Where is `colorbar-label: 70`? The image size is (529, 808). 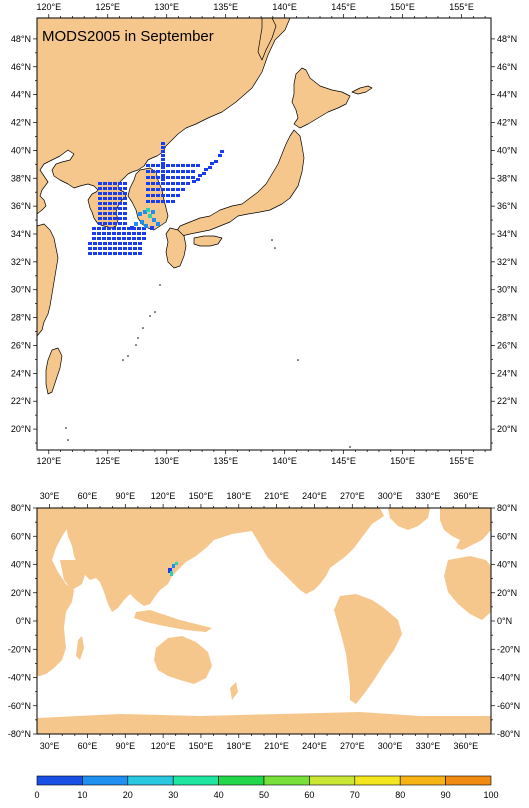
colorbar-label: 70 is located at coordinates (355, 795).